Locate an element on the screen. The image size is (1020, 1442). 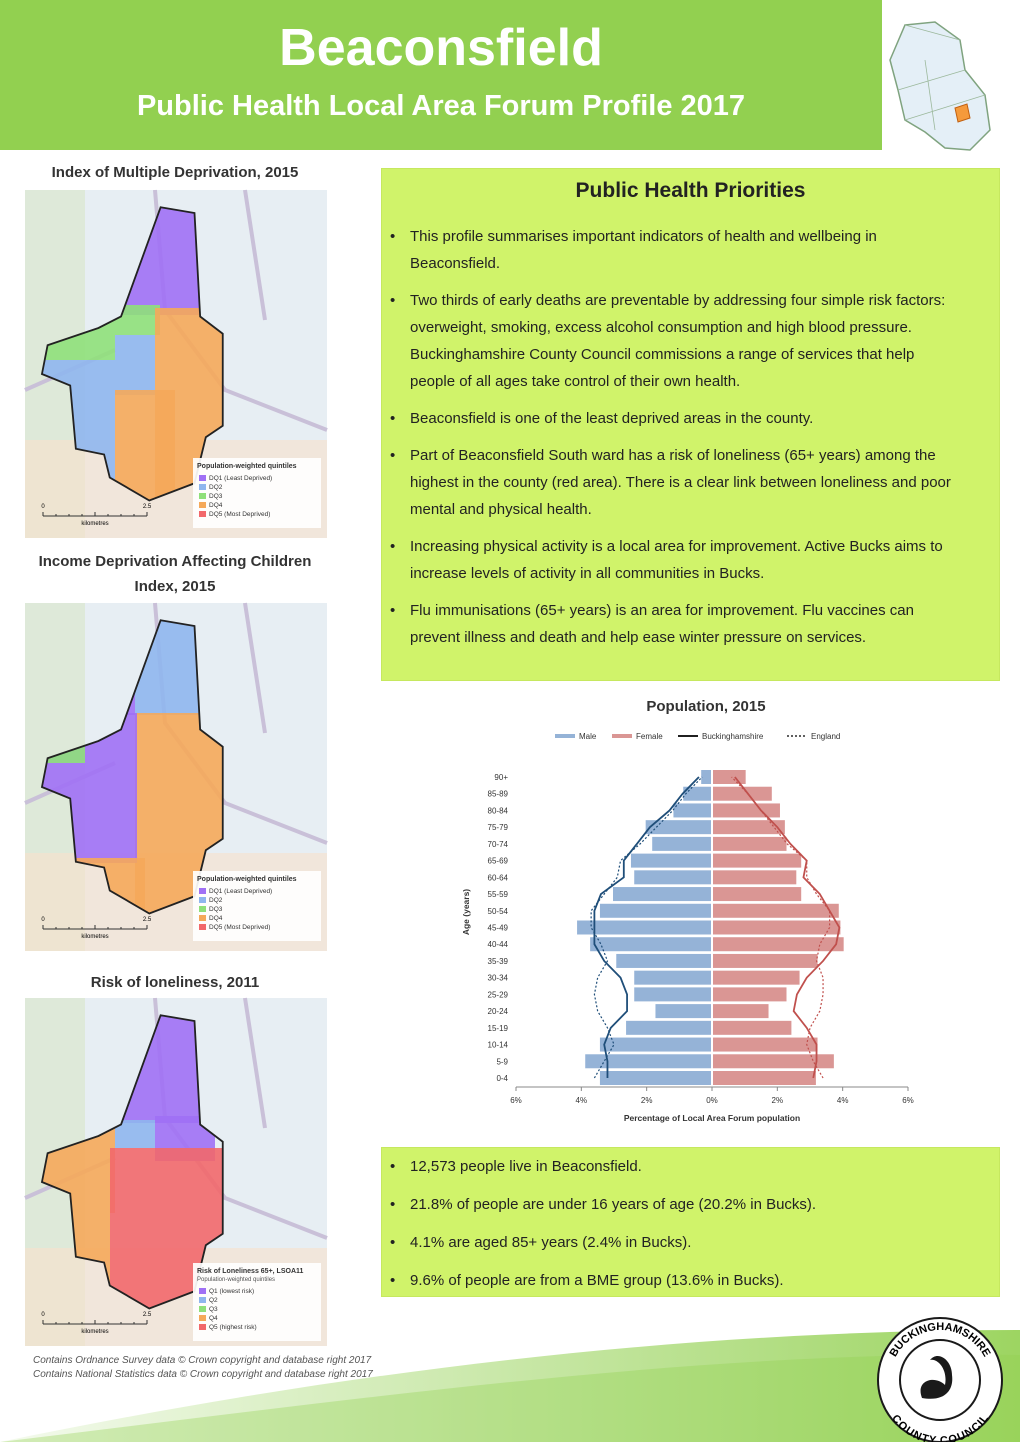
swoosh is located at coordinates (510, 1386).